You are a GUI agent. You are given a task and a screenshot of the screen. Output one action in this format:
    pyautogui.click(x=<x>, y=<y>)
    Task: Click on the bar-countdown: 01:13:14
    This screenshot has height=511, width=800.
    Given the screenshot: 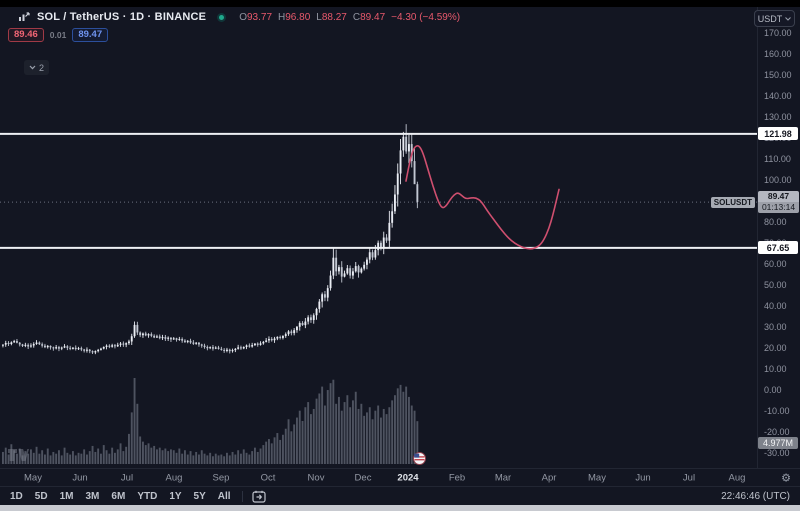 What is the action you would take?
    pyautogui.click(x=778, y=207)
    